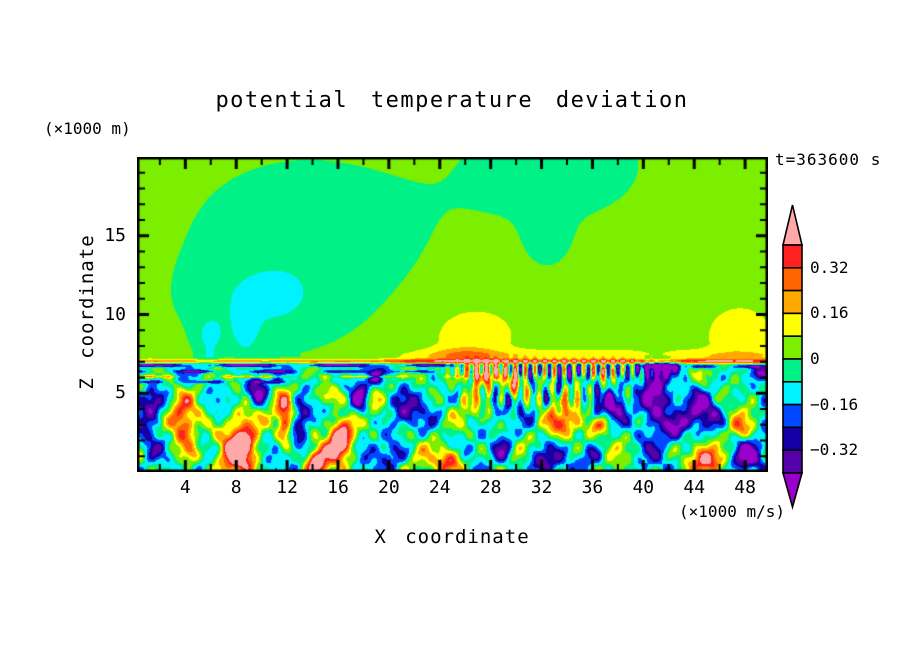 This screenshot has width=904, height=654. Describe the element at coordinates (287, 487) in the screenshot. I see `x-tick-label: 12` at that location.